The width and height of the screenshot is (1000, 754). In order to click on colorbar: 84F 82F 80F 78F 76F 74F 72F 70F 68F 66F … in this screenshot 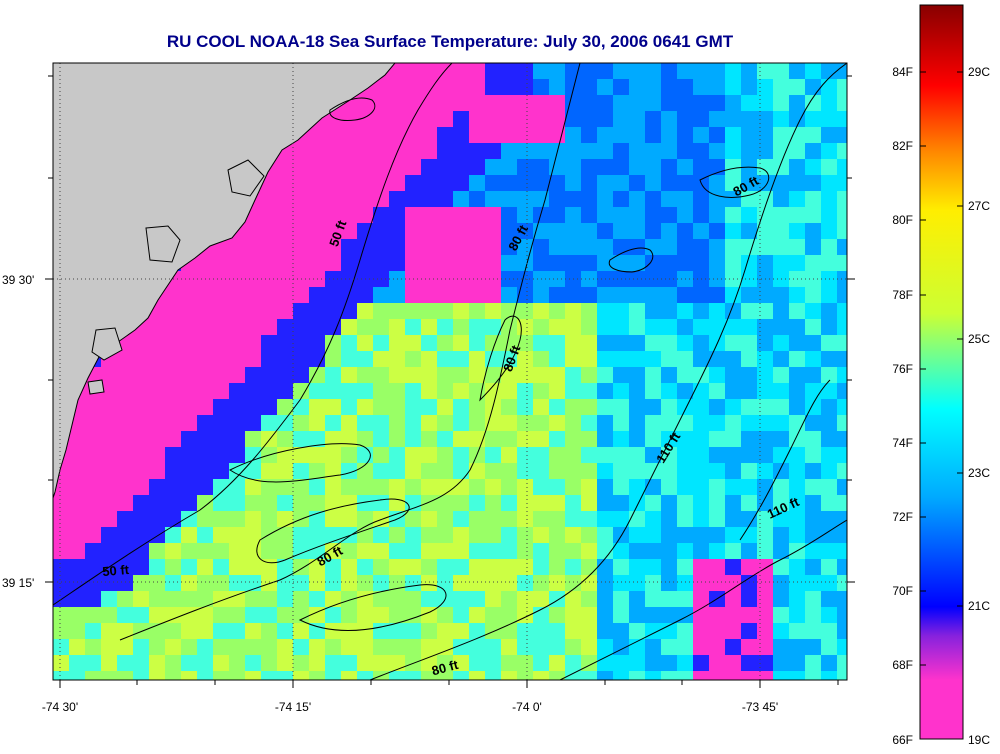, I will do `click(941, 375)`.